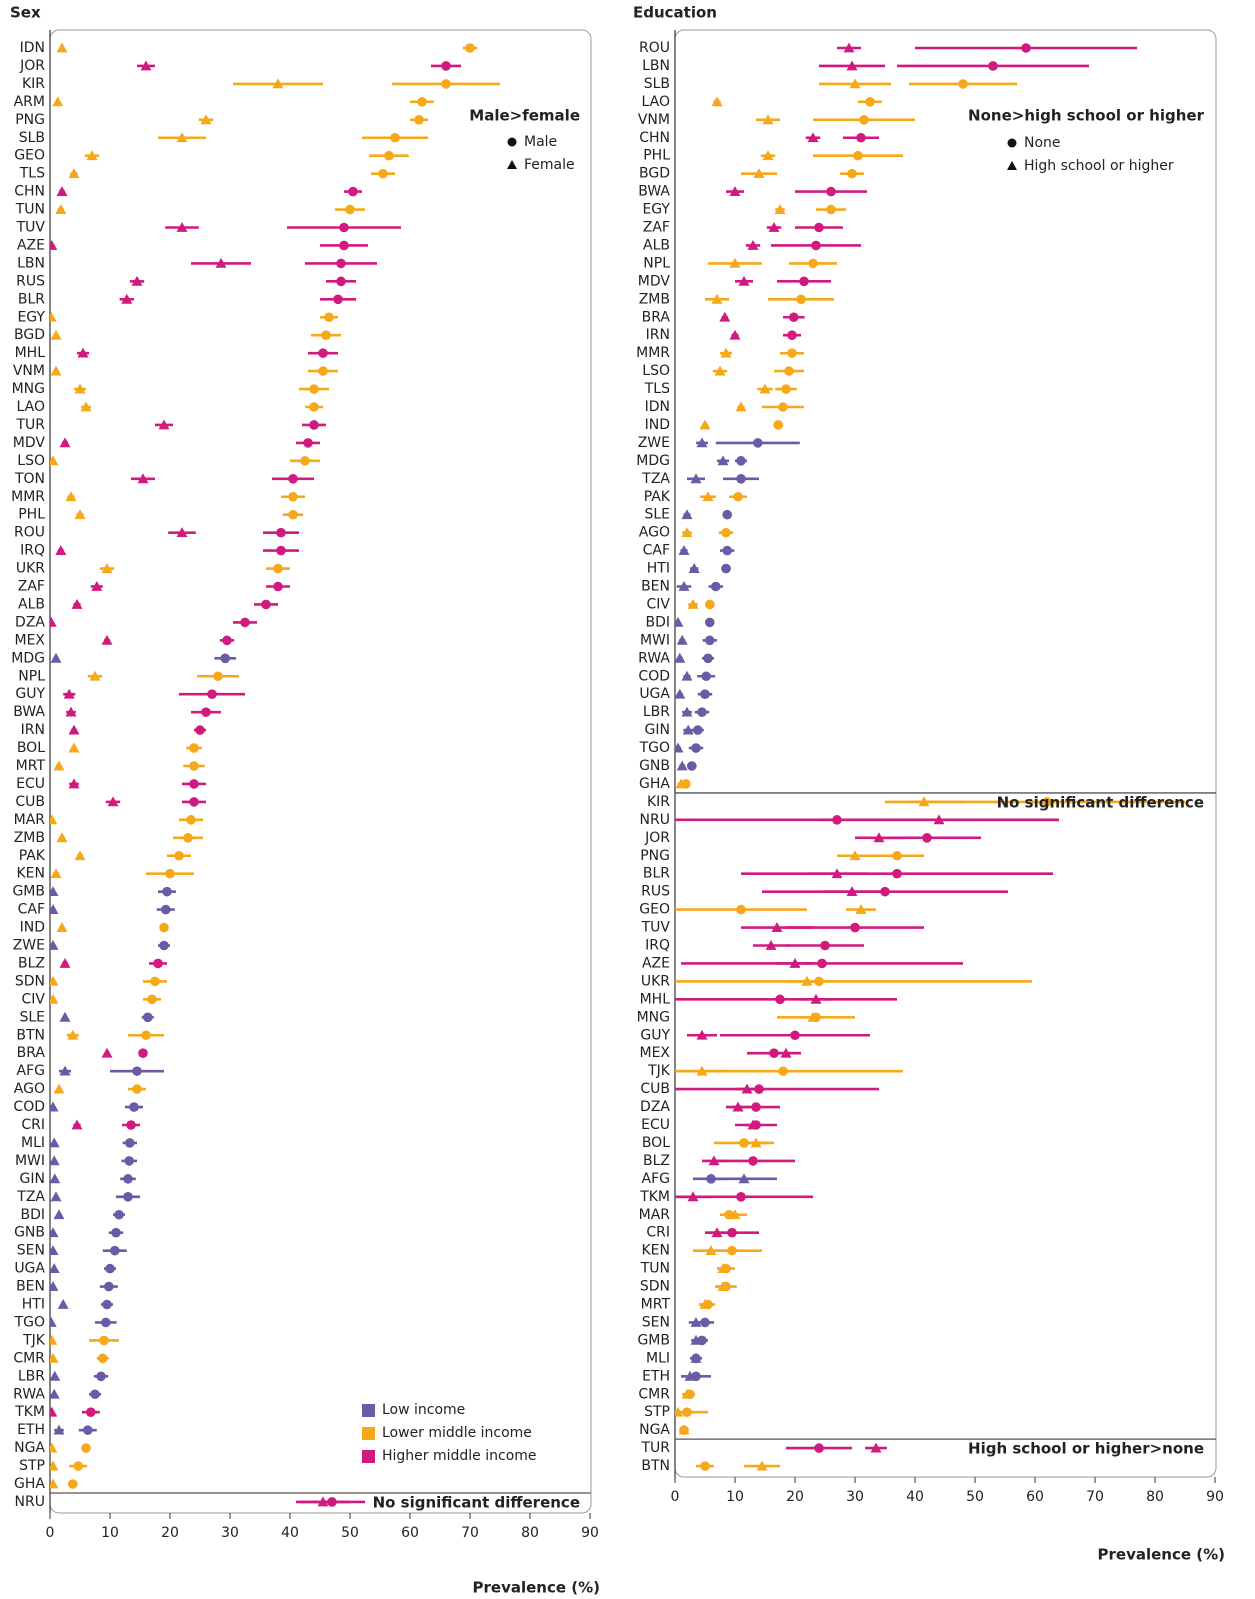 The width and height of the screenshot is (1255, 1599). I want to click on category-label: MAR, so click(655, 1215).